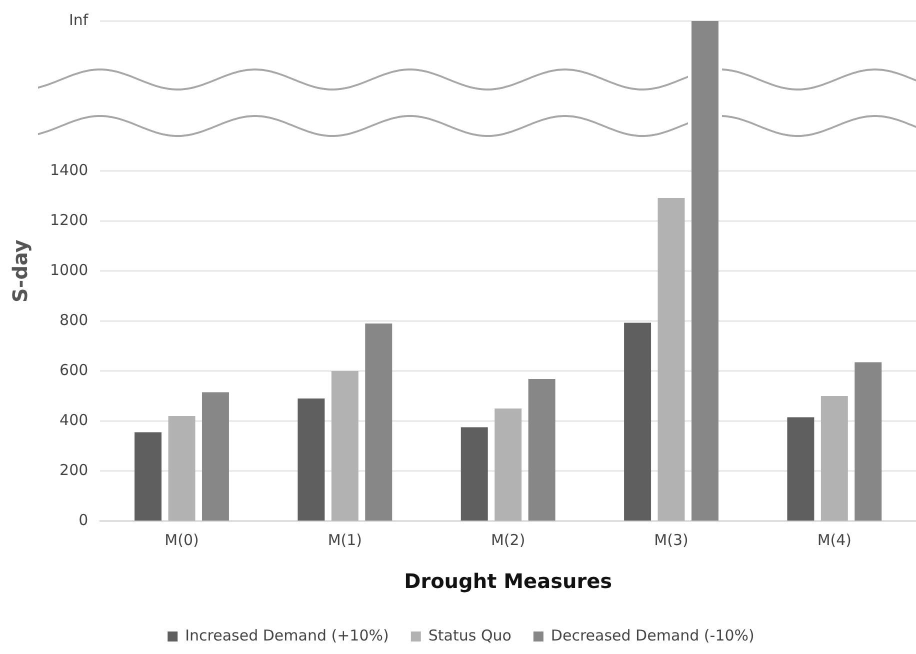 Image resolution: width=916 pixels, height=654 pixels. I want to click on y-tick-label: Inf, so click(78, 19).